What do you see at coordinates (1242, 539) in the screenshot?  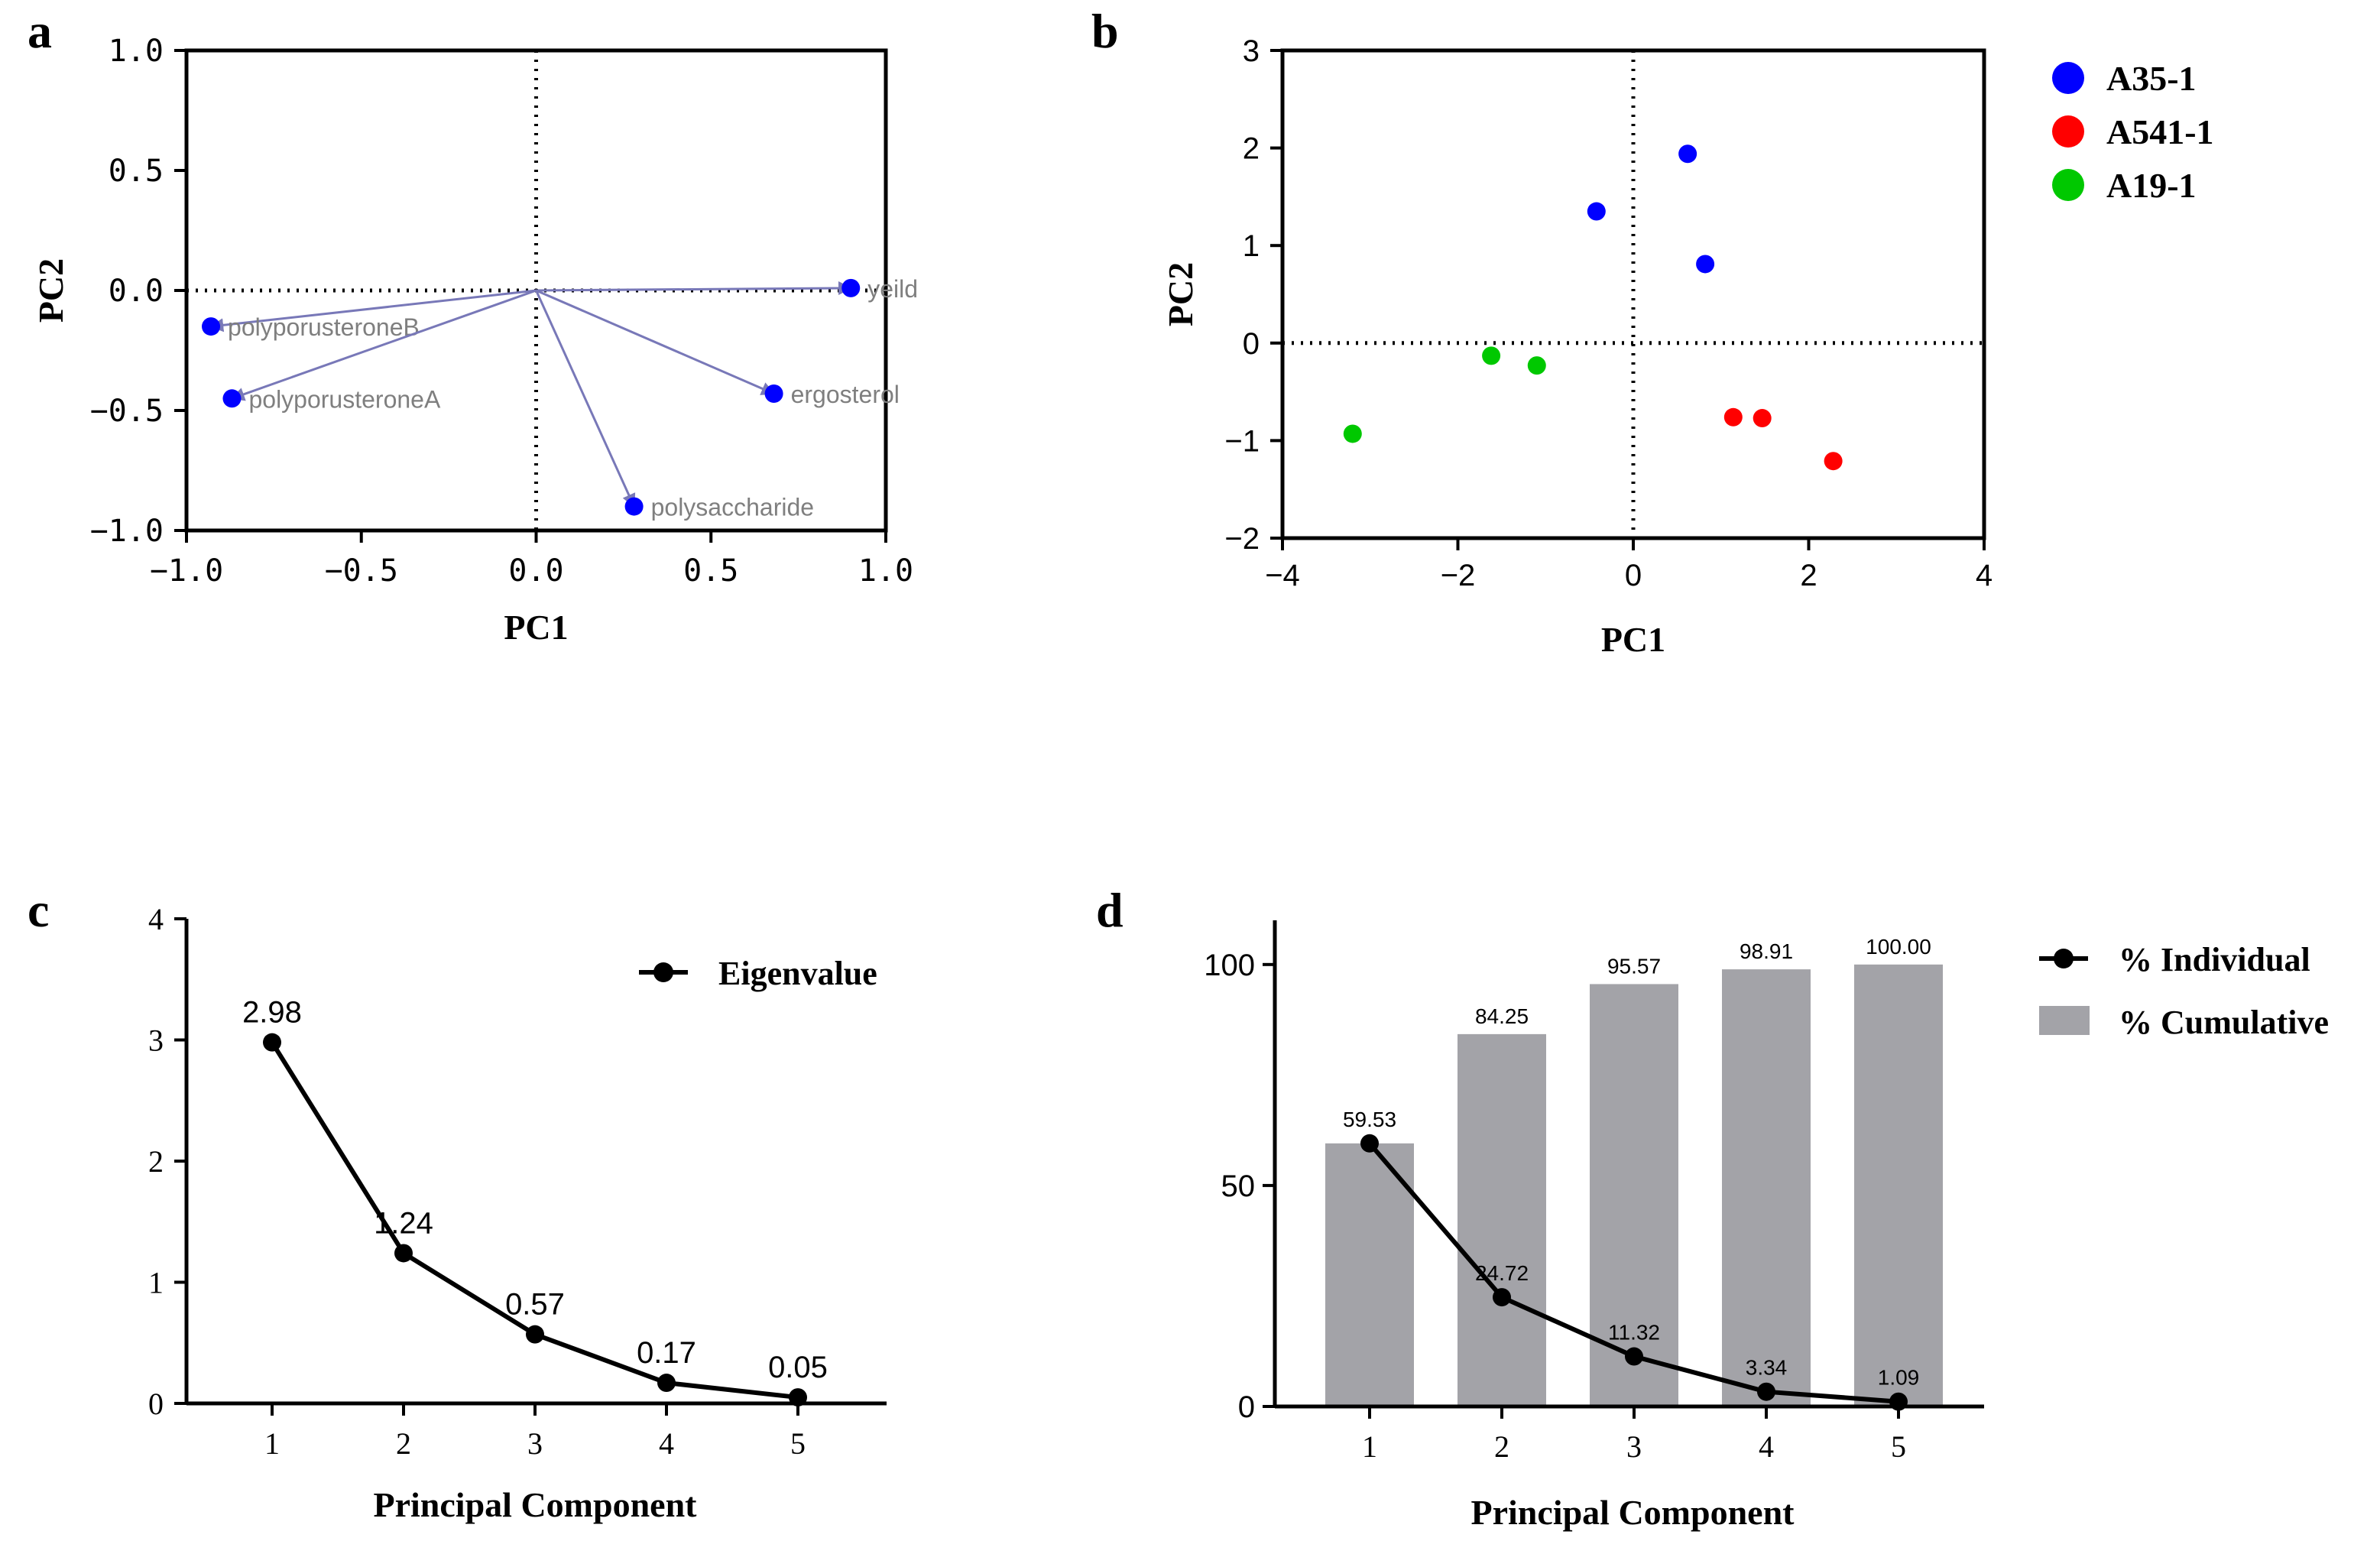 I see `y-tick-label: −2` at bounding box center [1242, 539].